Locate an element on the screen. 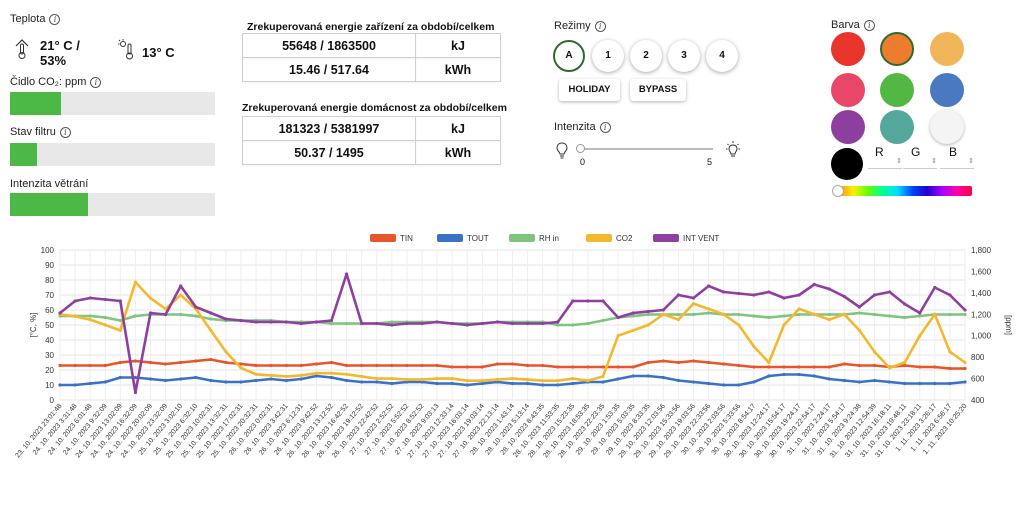  indoor-temperature: 21° C / 53% is located at coordinates (60, 53).